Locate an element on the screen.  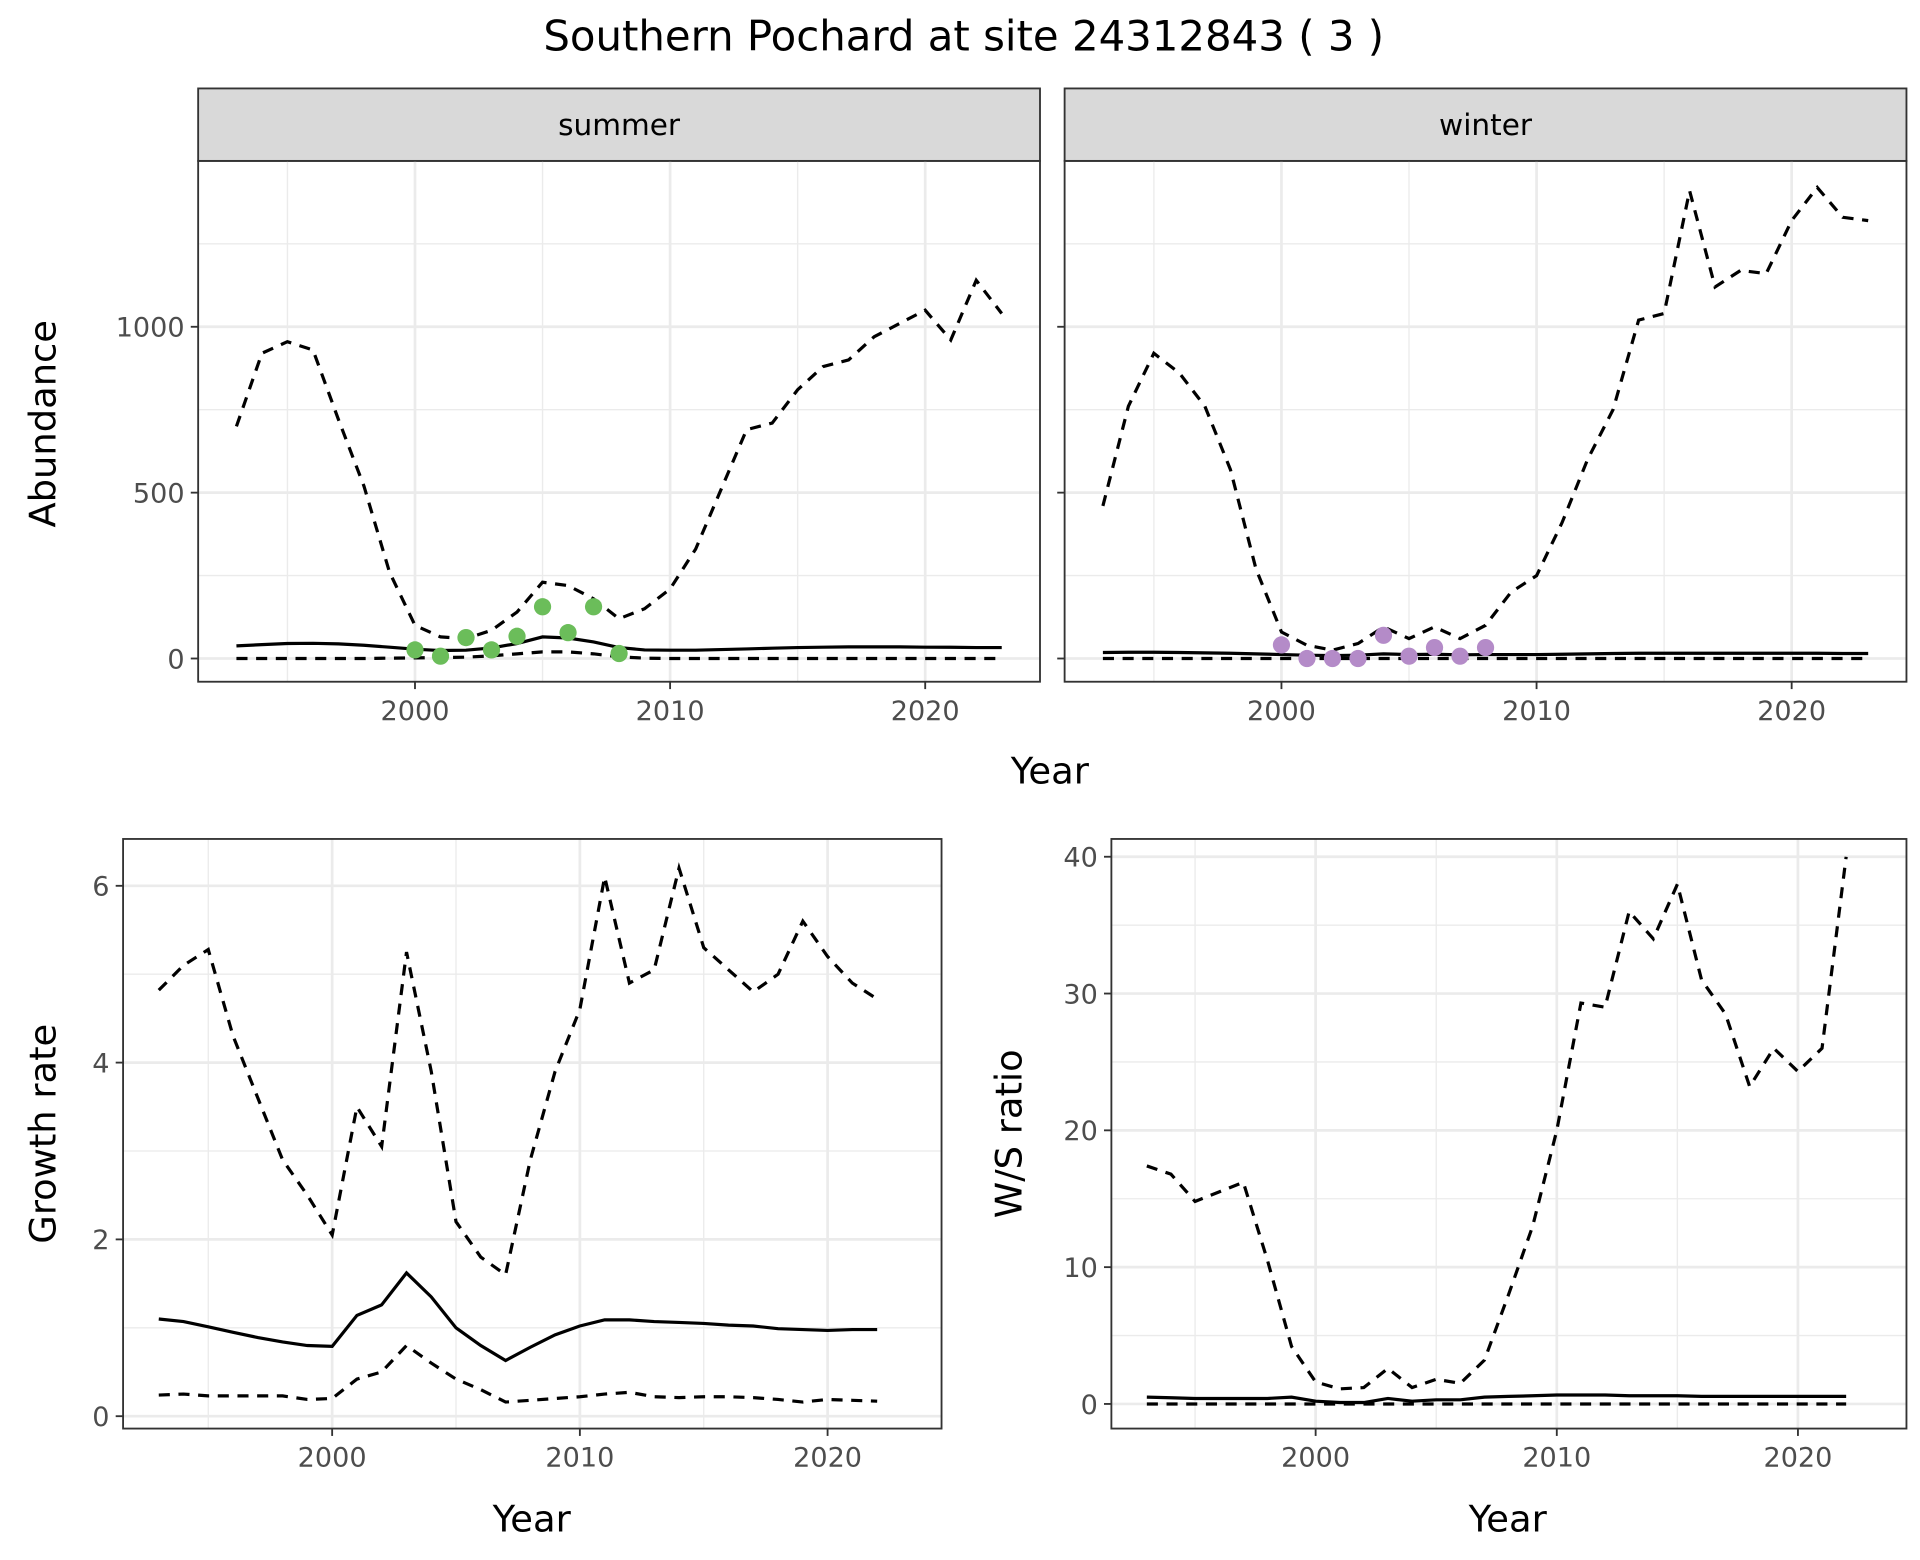
x-axis-title-ratio: Year is located at coordinates (1508, 1519).